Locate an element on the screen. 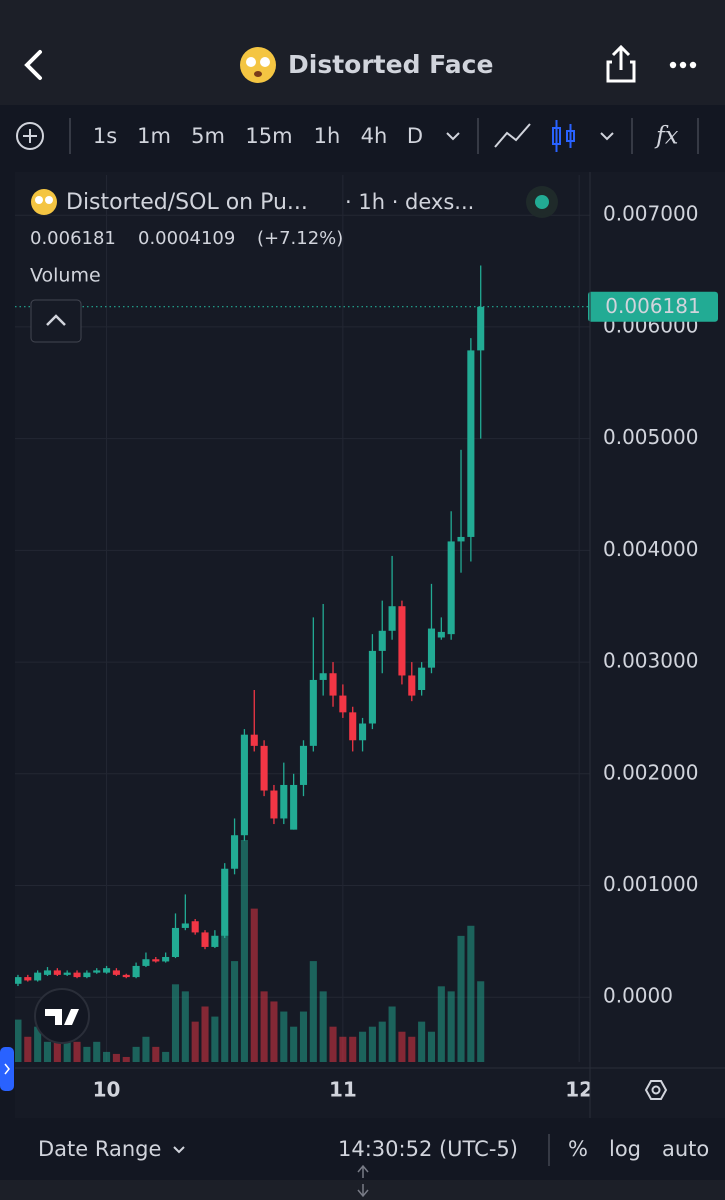 Image resolution: width=725 pixels, height=1200 pixels. interval-button: 1s is located at coordinates (105, 136).